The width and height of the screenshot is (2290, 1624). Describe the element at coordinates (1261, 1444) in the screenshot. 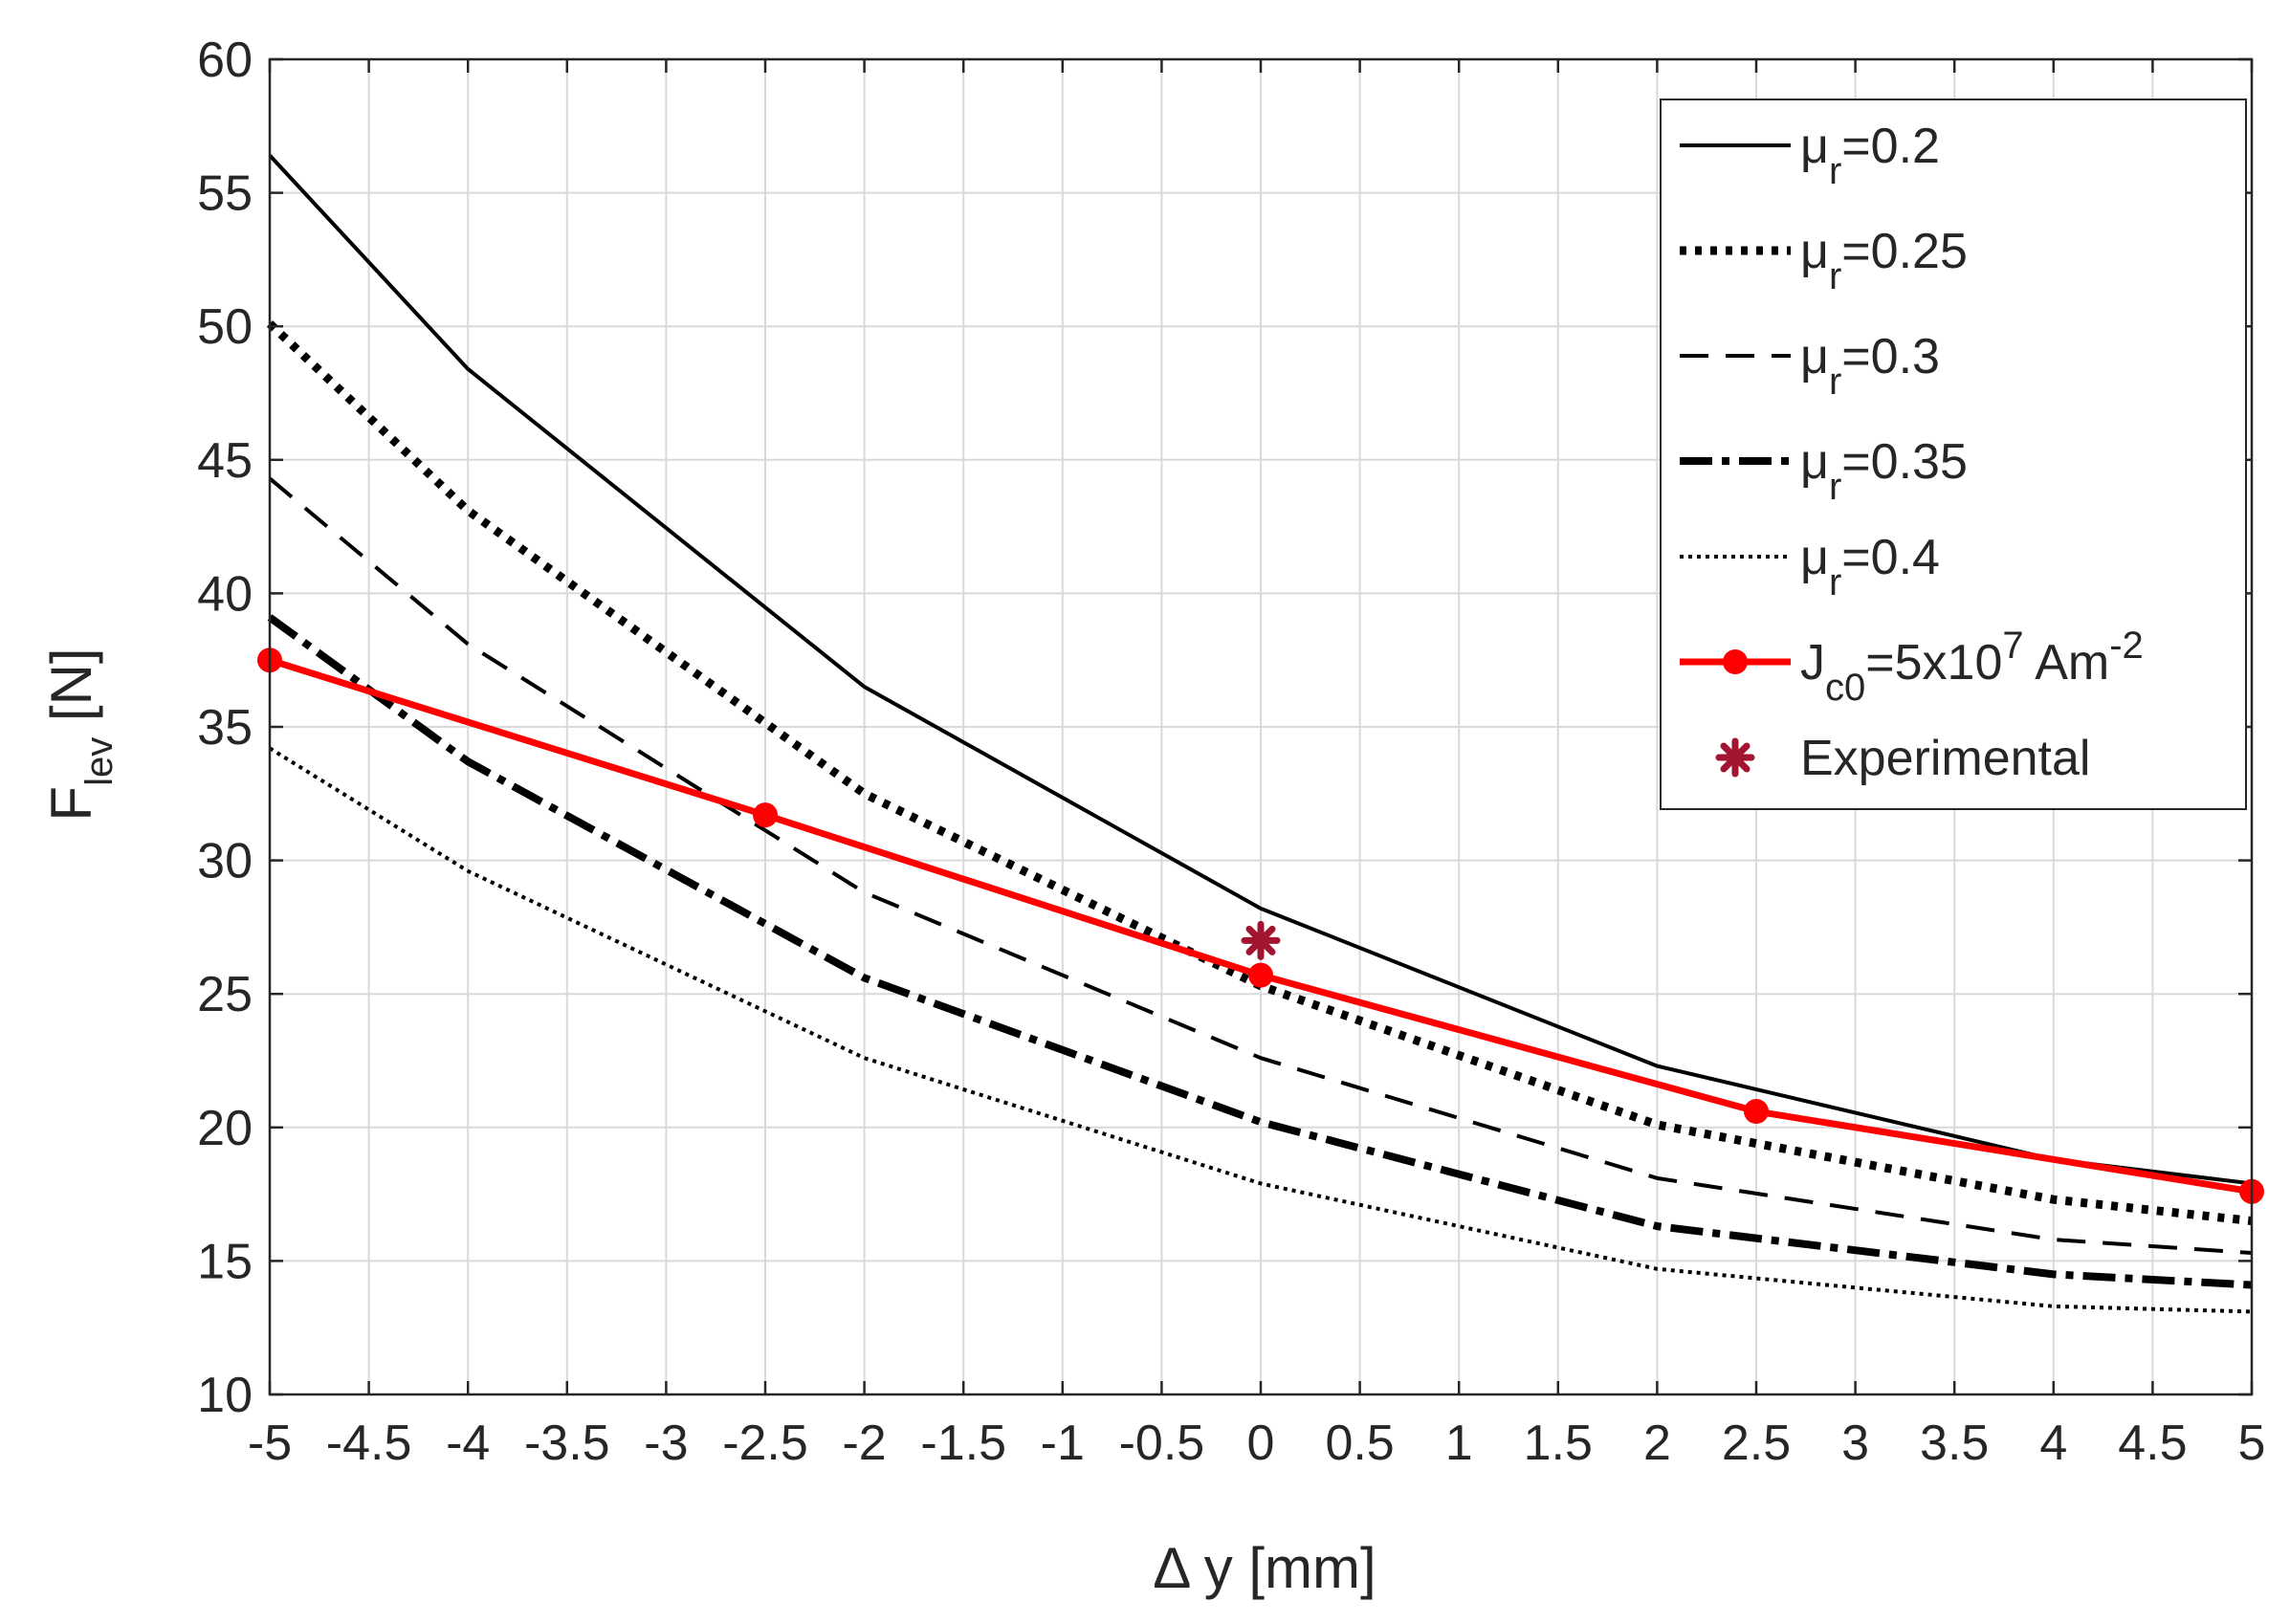

I see `x-tick-label: 0` at that location.